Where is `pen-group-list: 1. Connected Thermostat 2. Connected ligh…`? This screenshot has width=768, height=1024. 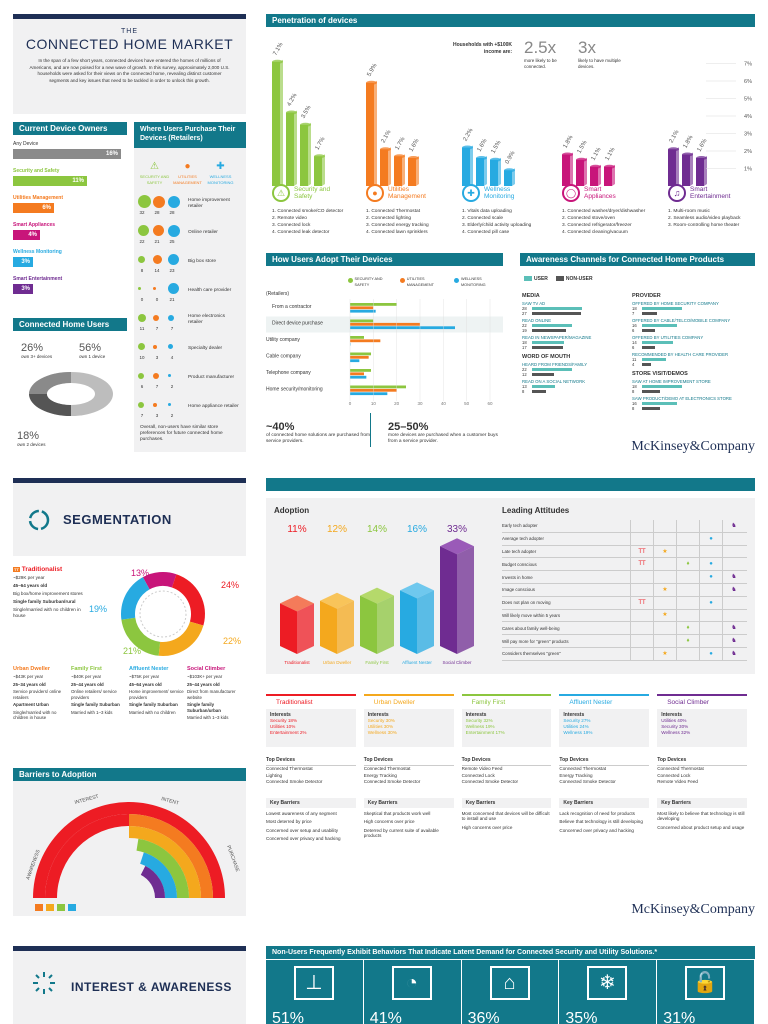
pen-group-list: 1. Connected Thermostat 2. Connected ligh… is located at coordinates (413, 222).